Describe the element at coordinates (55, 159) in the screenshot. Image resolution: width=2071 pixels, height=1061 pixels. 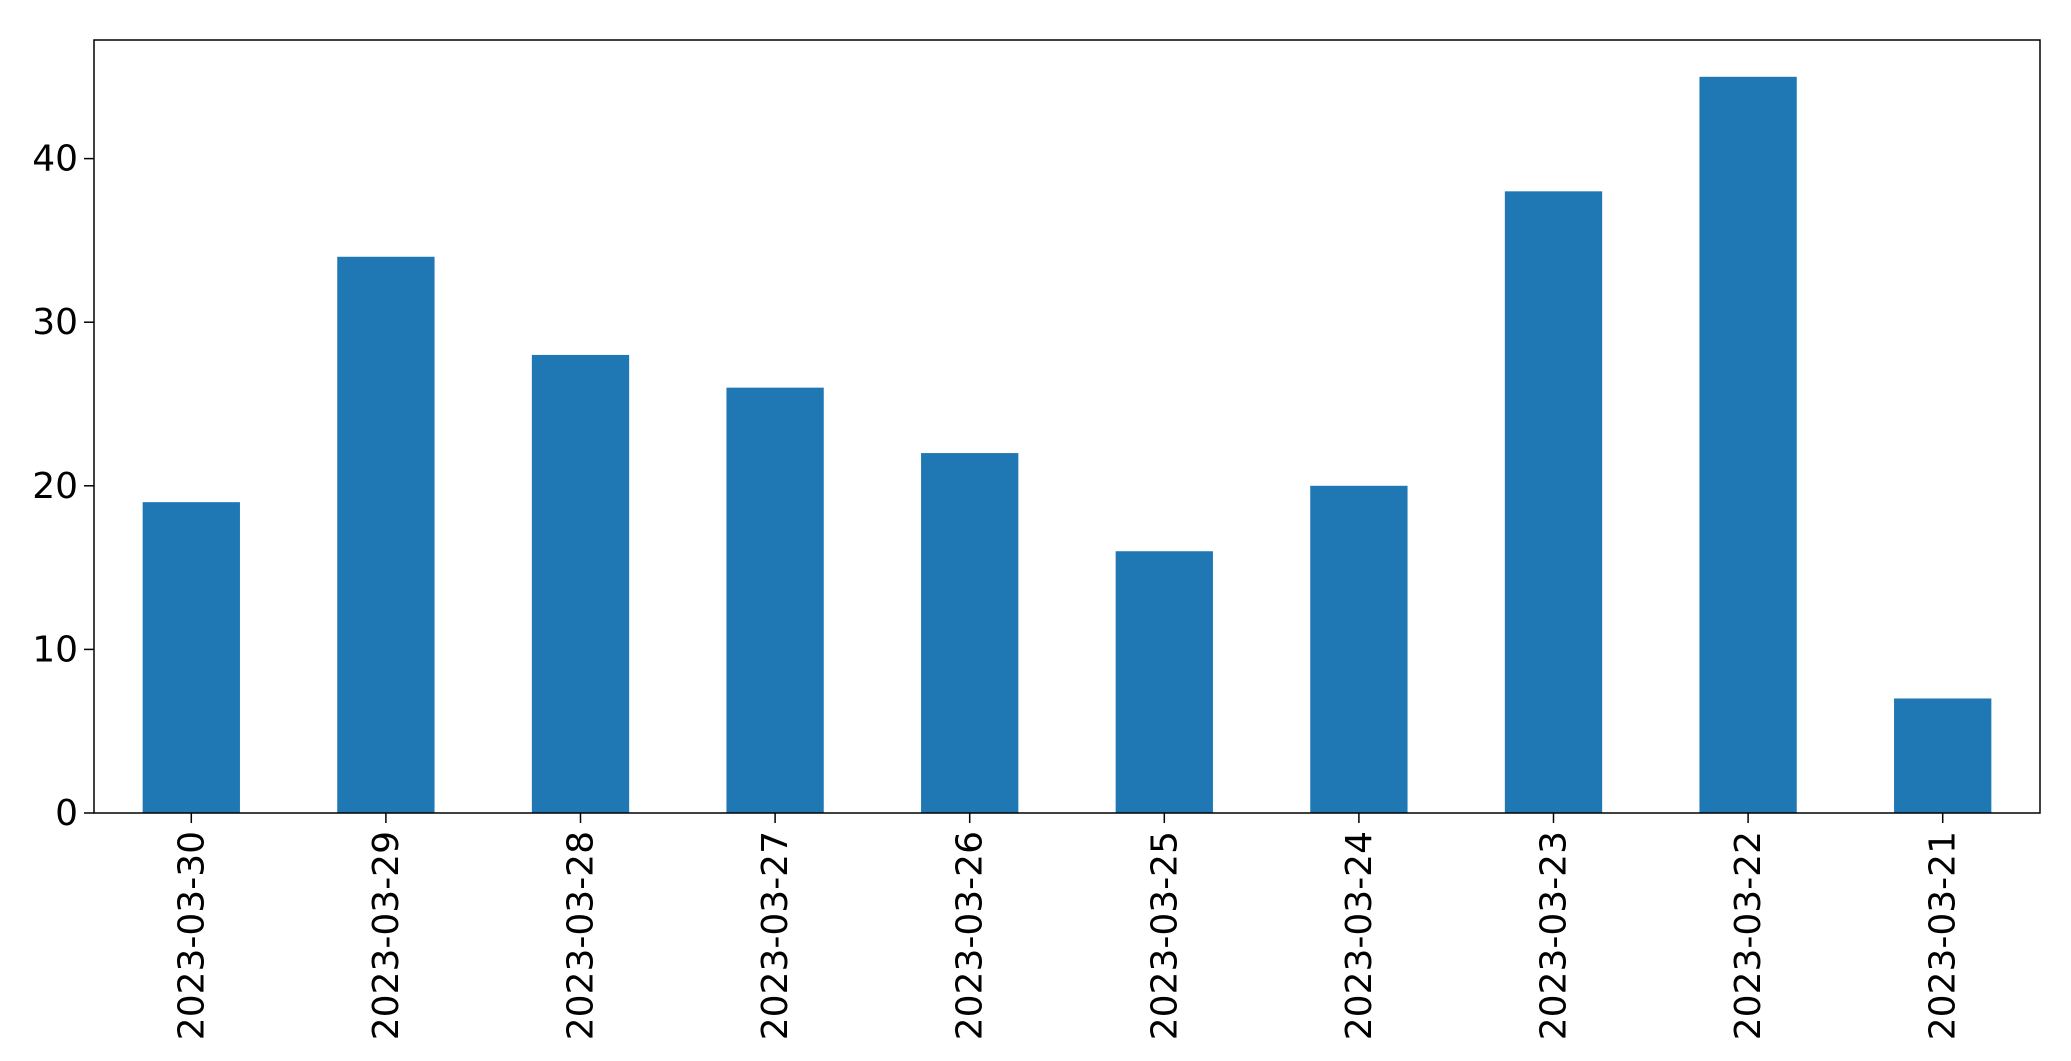
I see `y-tick-label: 40` at that location.